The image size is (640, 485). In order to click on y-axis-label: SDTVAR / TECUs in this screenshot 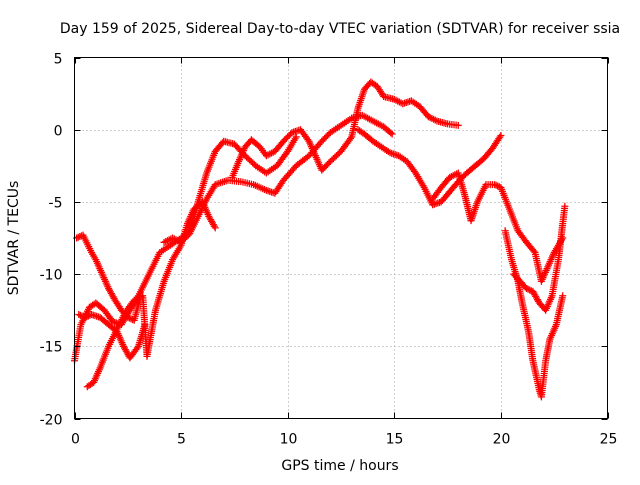, I will do `click(14, 238)`.